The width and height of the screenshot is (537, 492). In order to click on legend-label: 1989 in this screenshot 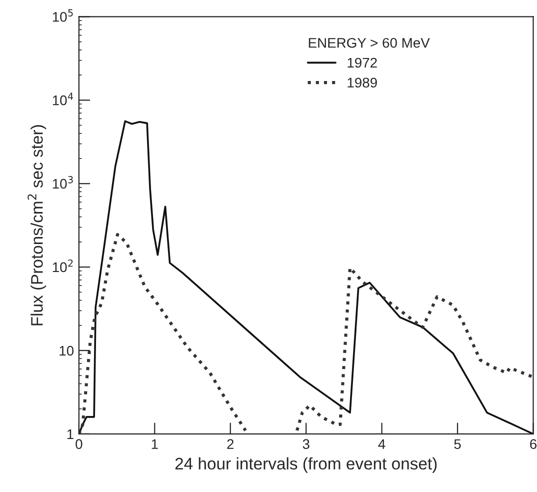, I will do `click(362, 83)`.